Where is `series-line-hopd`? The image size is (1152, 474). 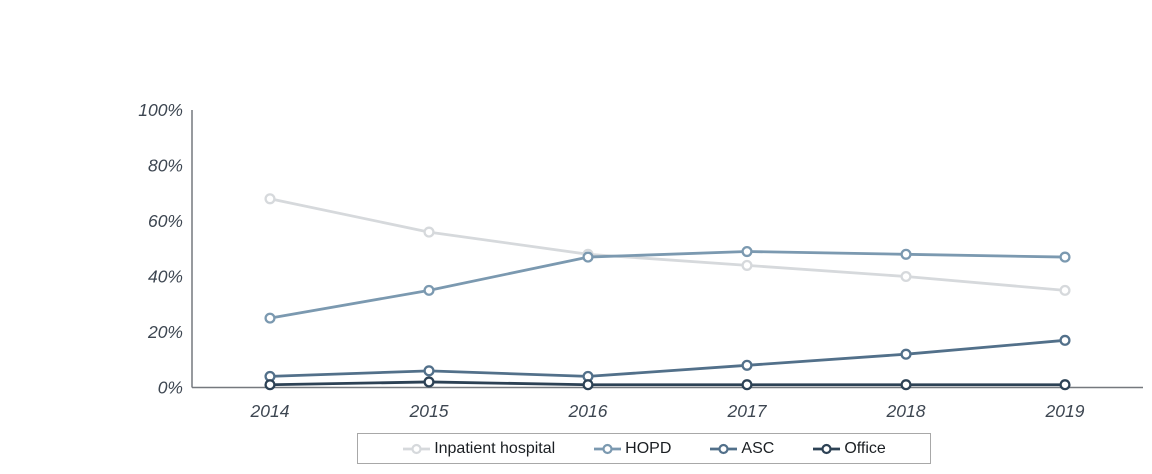
series-line-hopd is located at coordinates (667, 285).